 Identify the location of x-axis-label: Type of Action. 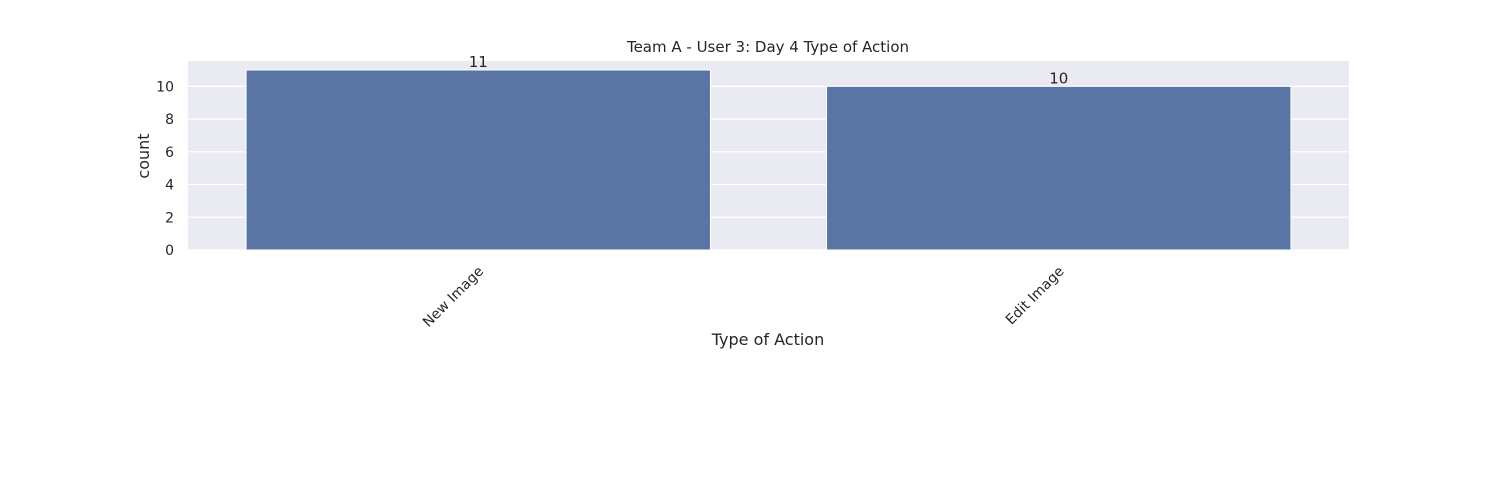
(767, 339).